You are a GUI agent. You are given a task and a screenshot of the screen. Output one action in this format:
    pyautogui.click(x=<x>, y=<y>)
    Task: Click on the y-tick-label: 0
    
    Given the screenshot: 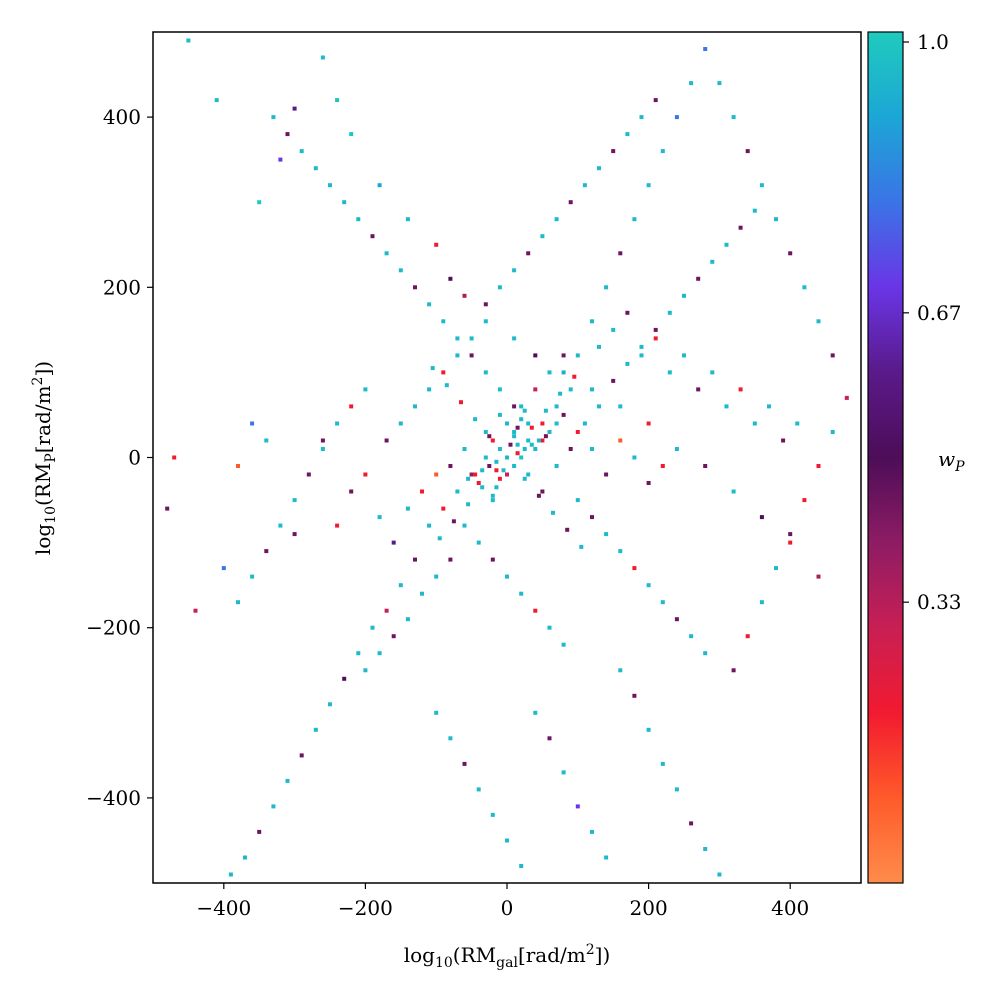 What is the action you would take?
    pyautogui.click(x=134, y=458)
    